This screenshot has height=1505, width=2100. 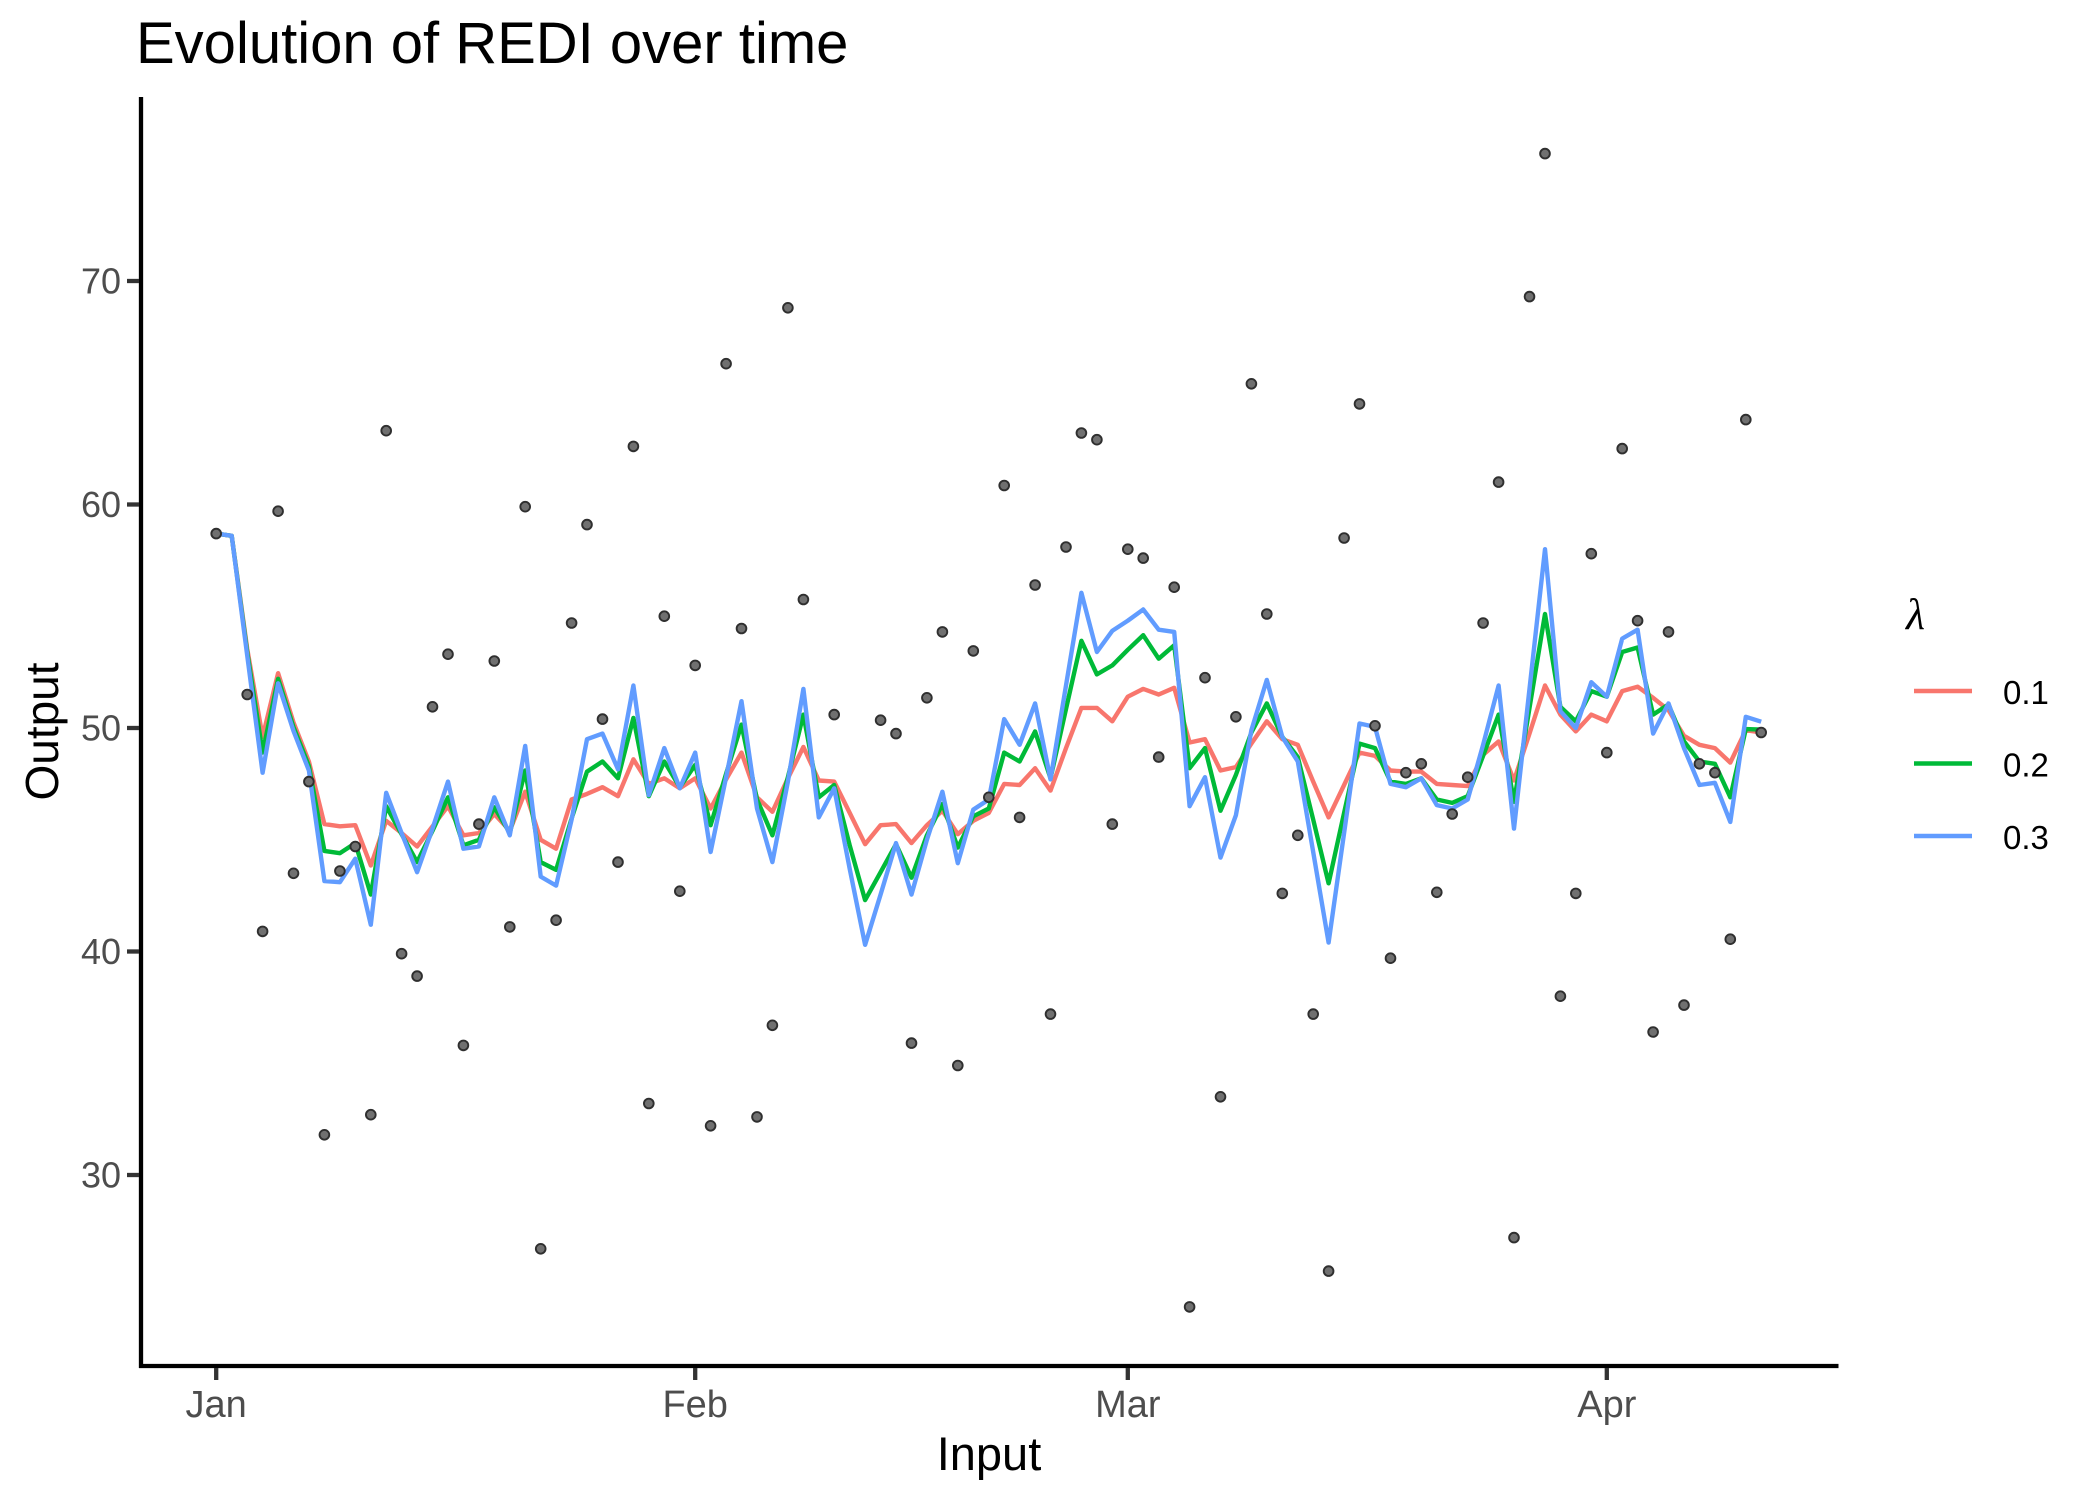 I want to click on svg-text: Apr, so click(x=1606, y=1405).